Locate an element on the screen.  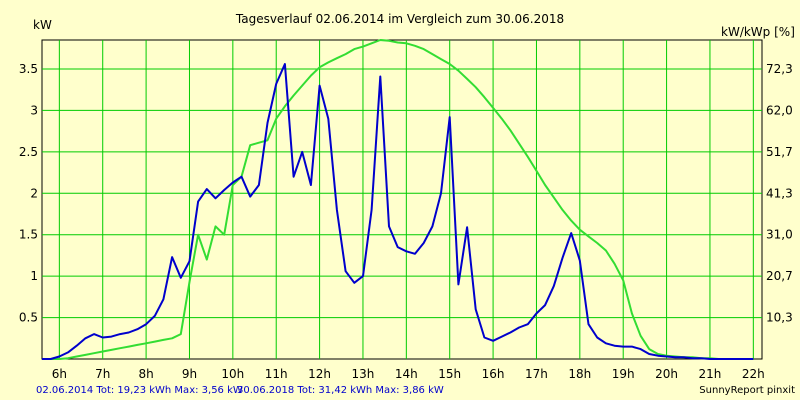
y-tick-label-right: 72,3 is located at coordinates (779, 69).